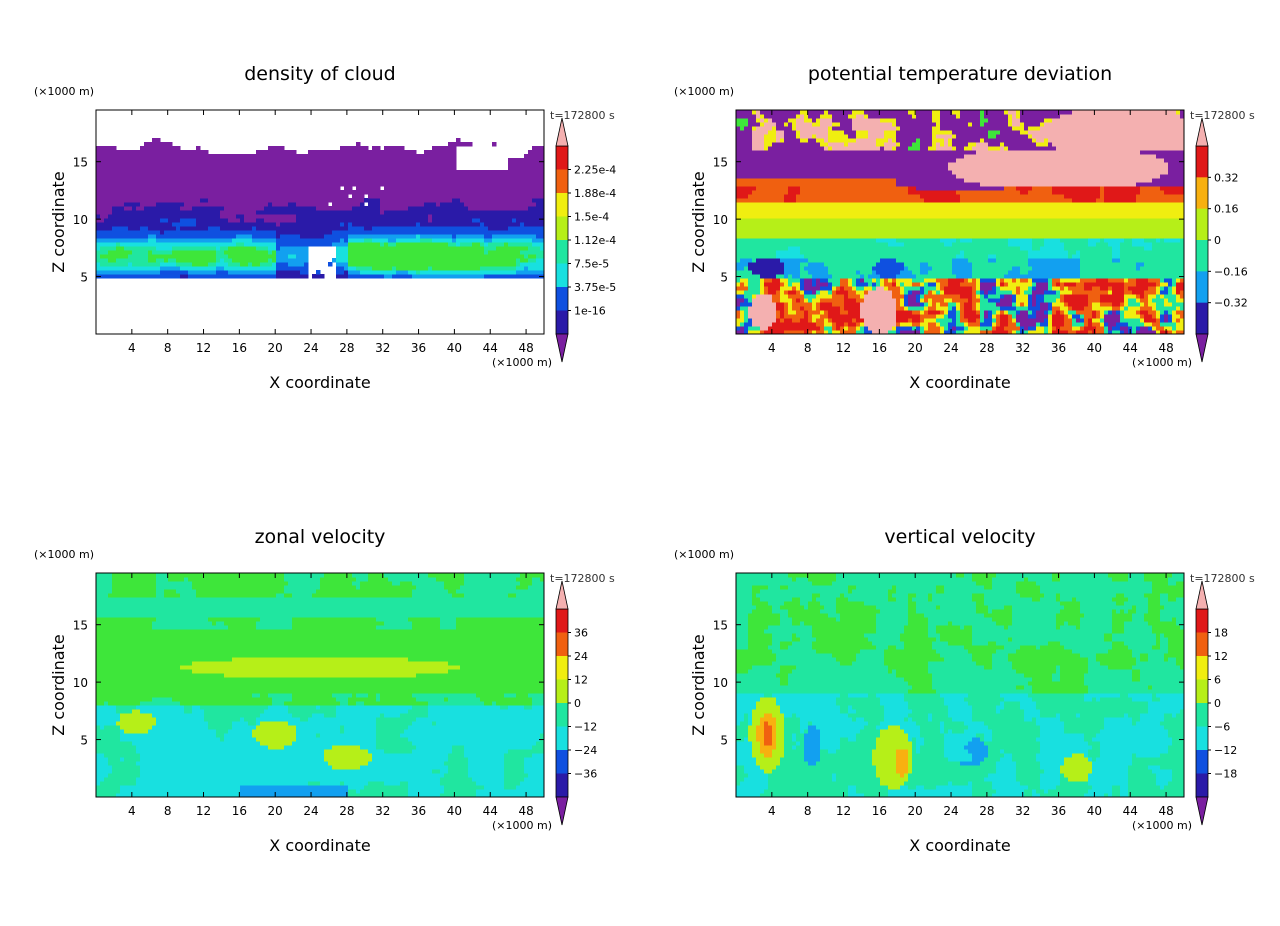 Image resolution: width=1280 pixels, height=926 pixels. I want to click on colorbar-label: 2.25e-4, so click(595, 170).